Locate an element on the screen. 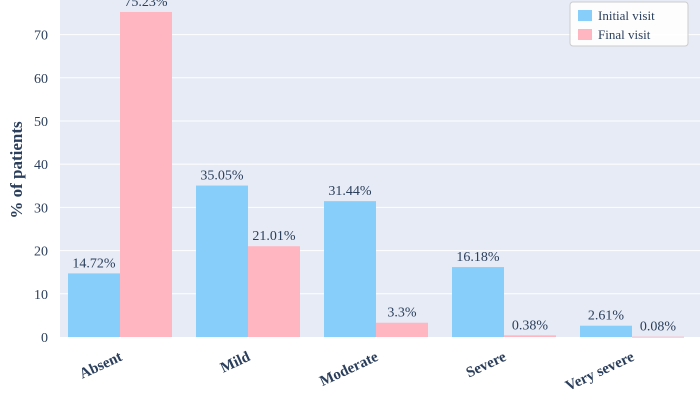  bar-initial-very-severe is located at coordinates (606, 331).